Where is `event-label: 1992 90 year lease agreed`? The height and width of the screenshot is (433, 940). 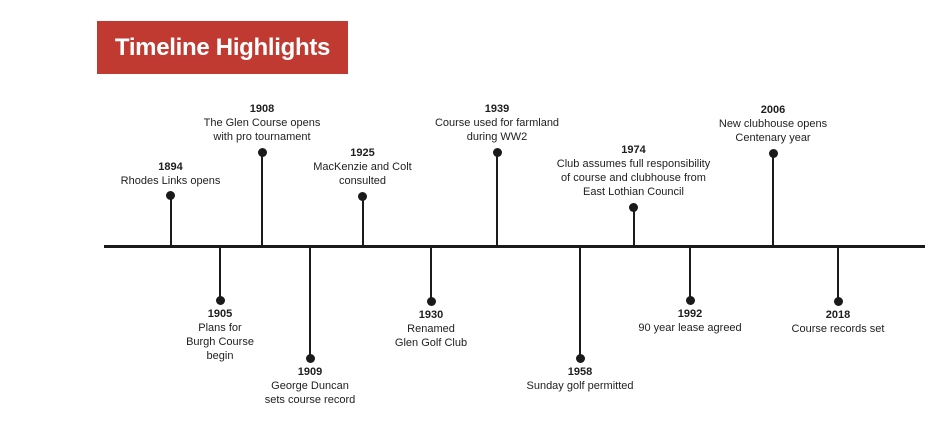 event-label: 1992 90 year lease agreed is located at coordinates (689, 321).